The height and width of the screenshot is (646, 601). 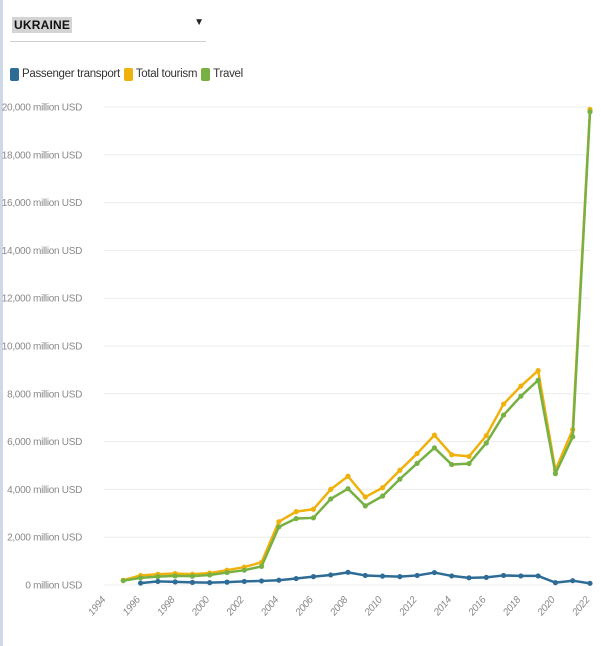 What do you see at coordinates (42, 347) in the screenshot?
I see `y-tick-label: 10,000 million USD` at bounding box center [42, 347].